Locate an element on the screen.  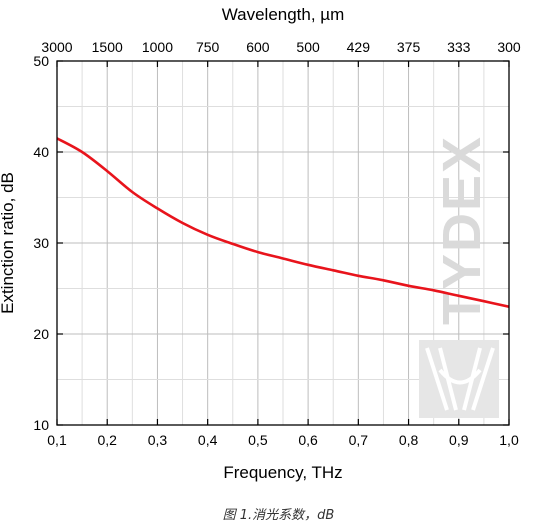
y-tick-label: 50 is located at coordinates (41, 61).